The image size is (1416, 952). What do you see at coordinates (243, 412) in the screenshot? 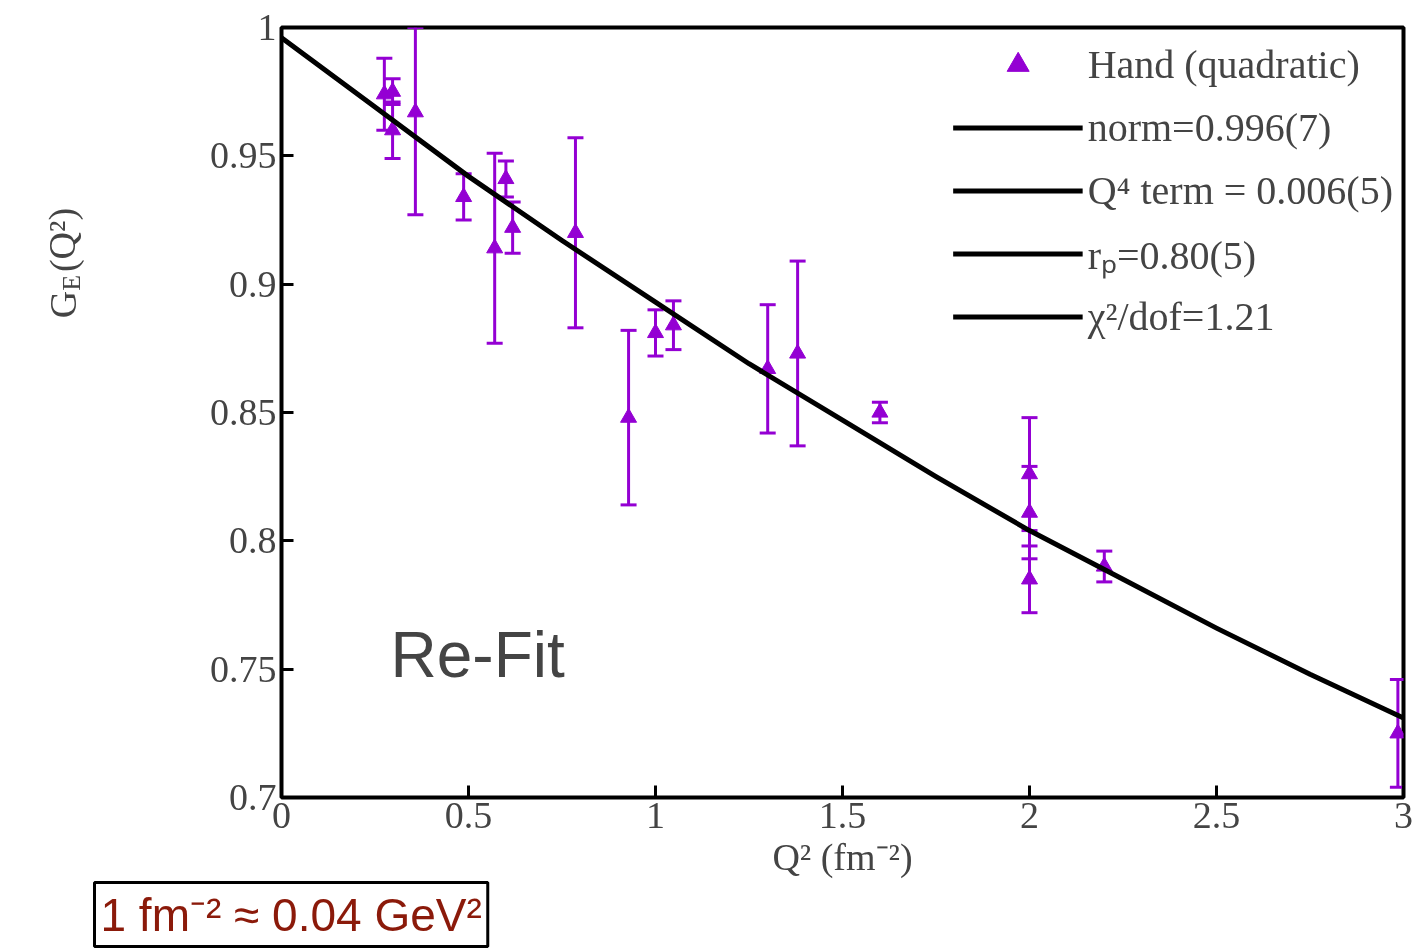
I see `y-tick-label: 0.85` at bounding box center [243, 412].